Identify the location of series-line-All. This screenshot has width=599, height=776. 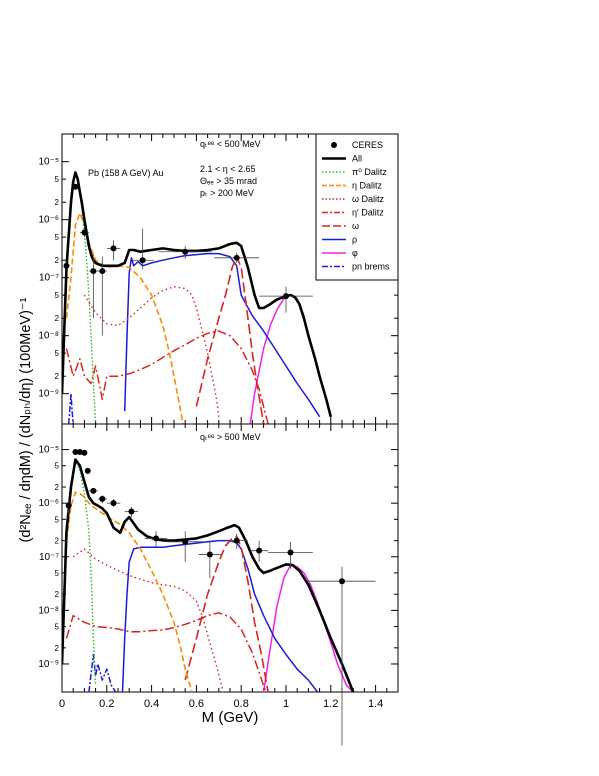
(208, 575).